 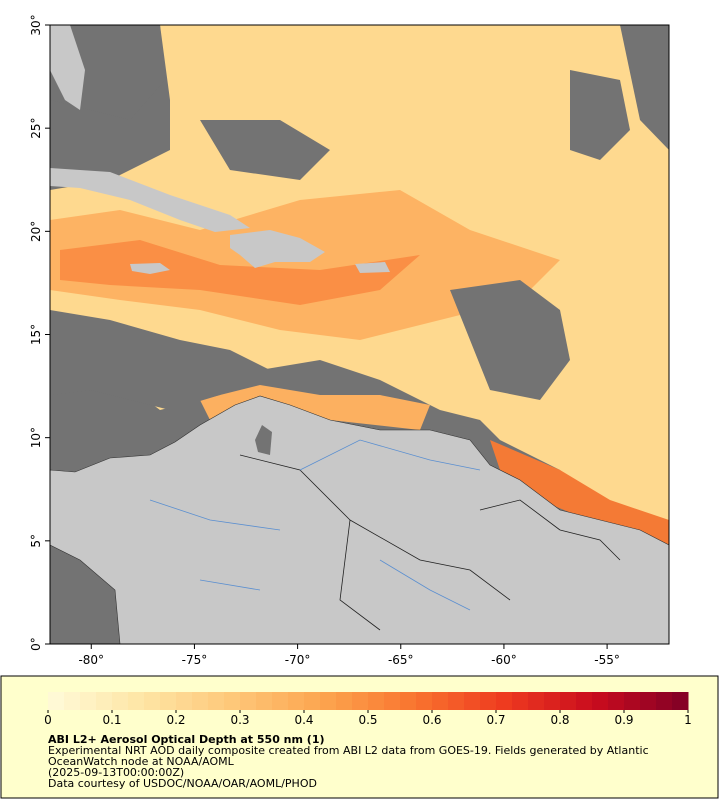 I want to click on x-tick-label: -70°, so click(x=298, y=660).